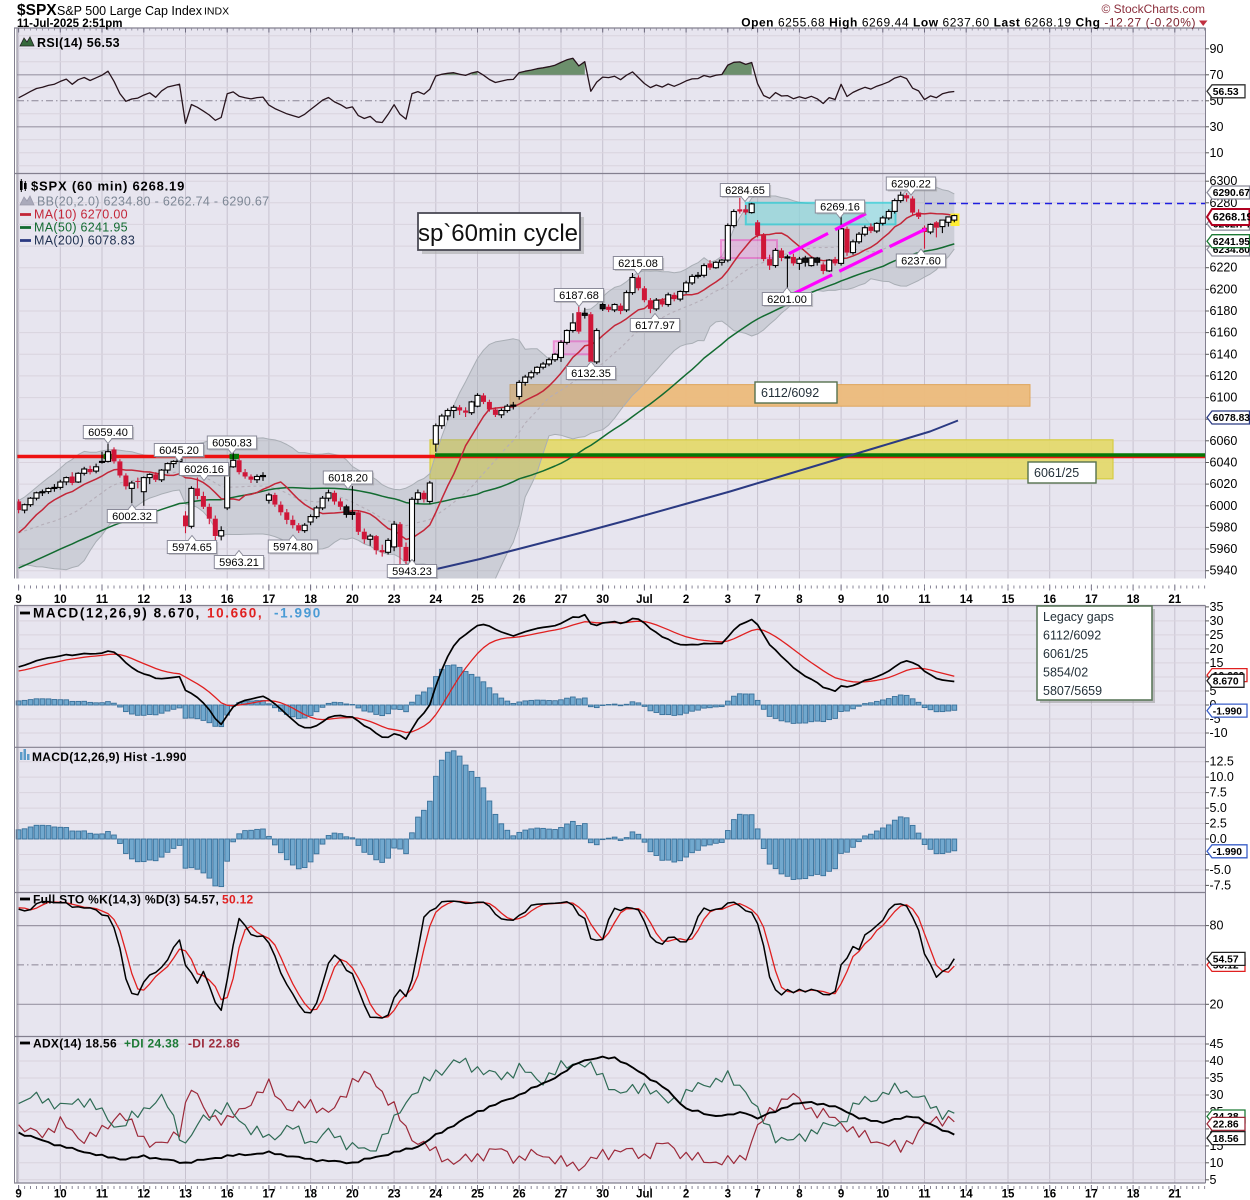 This screenshot has width=1250, height=1200. I want to click on svg-text: 6187.68, so click(579, 296).